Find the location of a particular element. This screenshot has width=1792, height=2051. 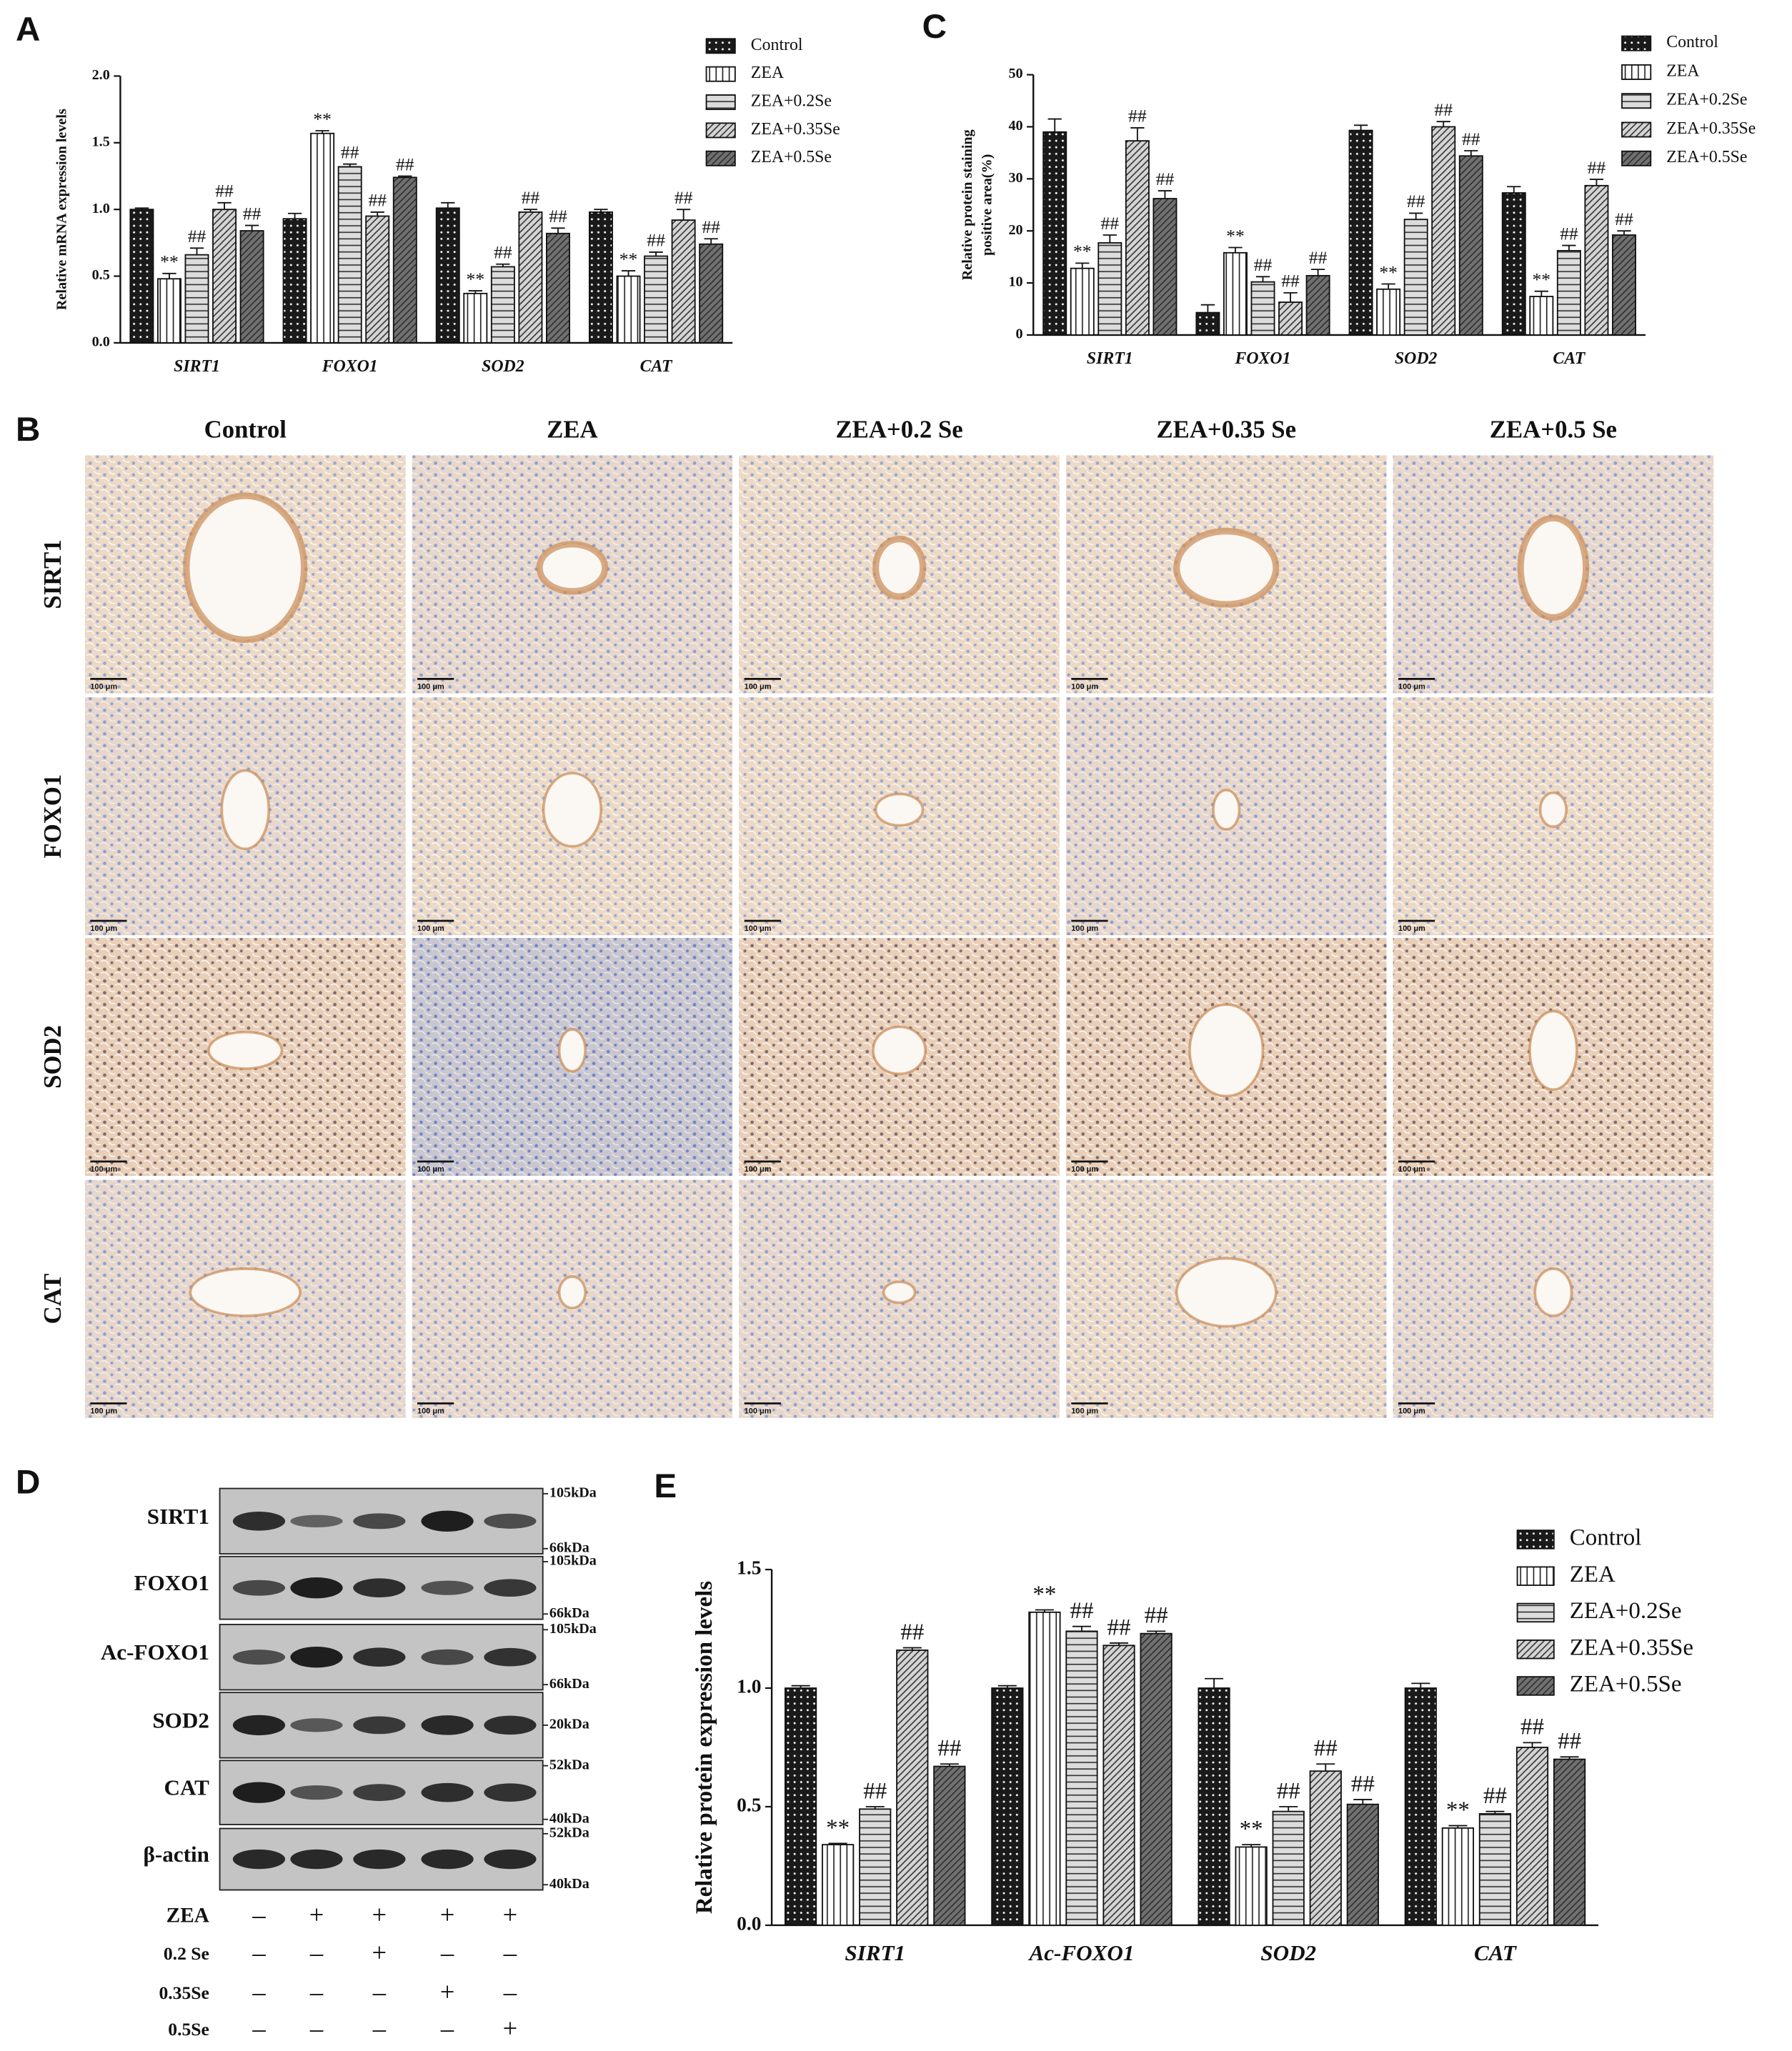

y-tick-label: 1.5 is located at coordinates (101, 141).